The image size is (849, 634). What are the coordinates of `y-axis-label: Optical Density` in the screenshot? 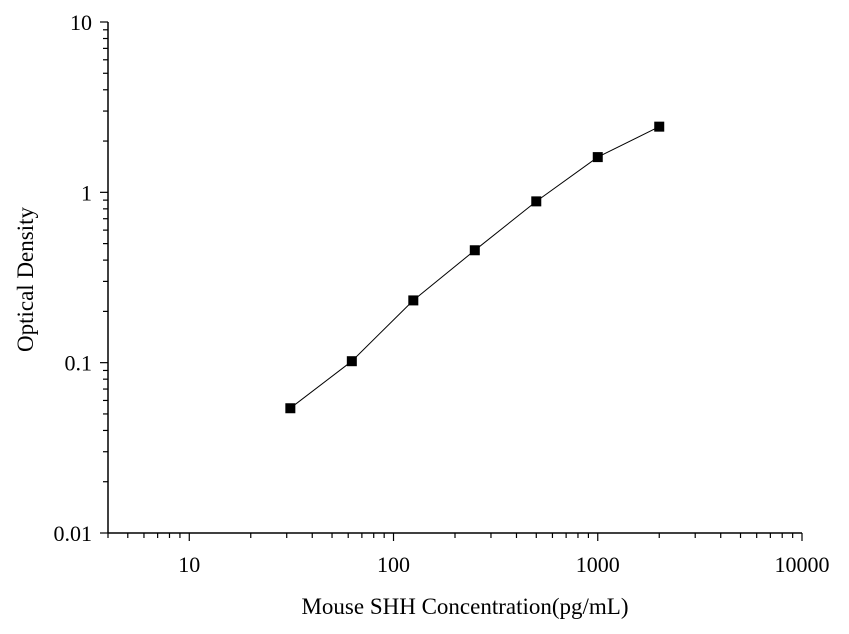 It's located at (25, 279).